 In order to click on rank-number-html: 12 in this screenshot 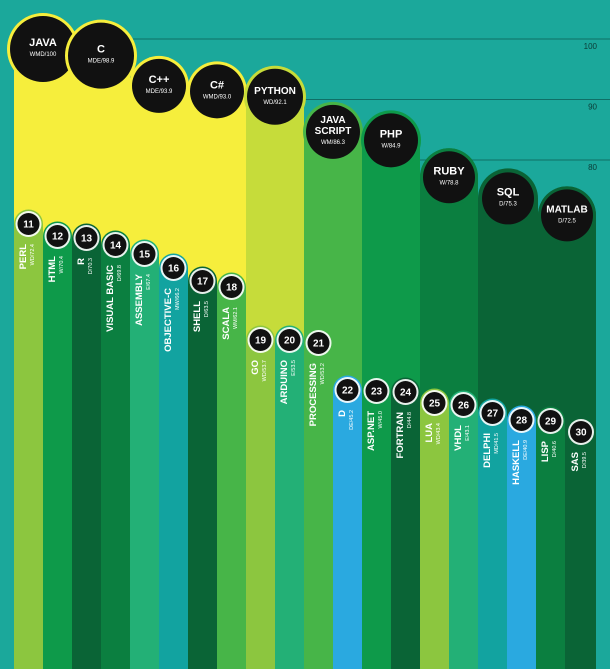, I will do `click(58, 237)`.